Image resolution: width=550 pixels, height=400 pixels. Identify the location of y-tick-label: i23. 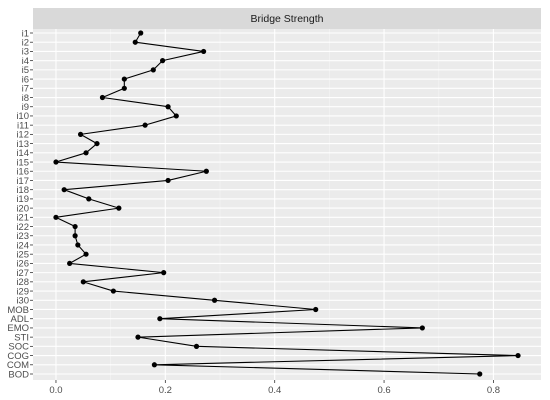
(22, 236).